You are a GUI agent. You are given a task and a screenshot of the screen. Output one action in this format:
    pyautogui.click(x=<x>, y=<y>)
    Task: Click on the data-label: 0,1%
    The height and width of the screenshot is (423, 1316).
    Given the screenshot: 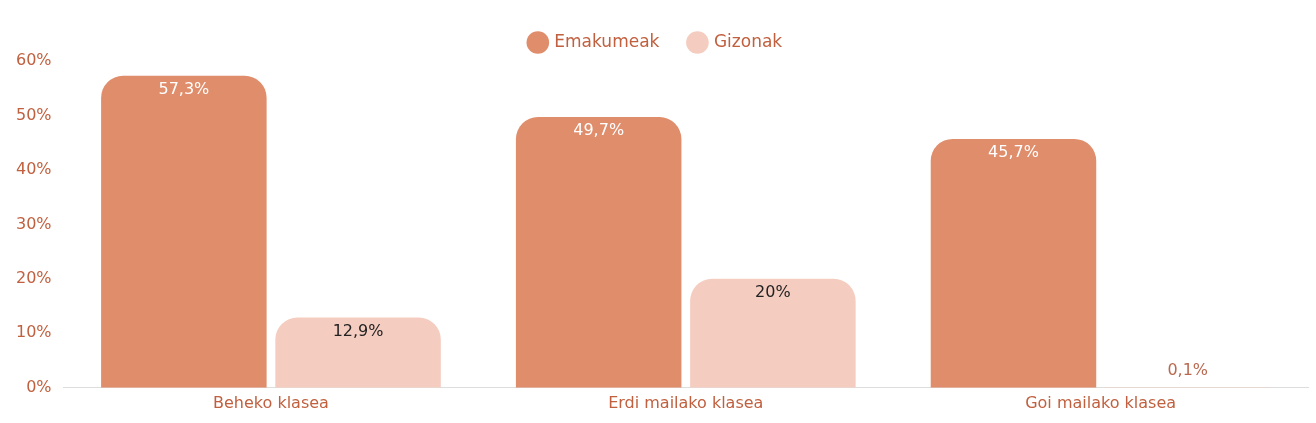 What is the action you would take?
    pyautogui.click(x=1188, y=370)
    